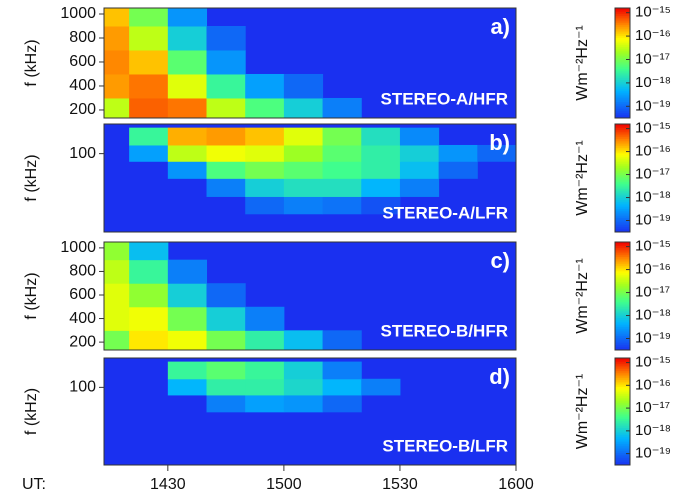 The height and width of the screenshot is (502, 697). What do you see at coordinates (516, 484) in the screenshot?
I see `x-tick-label: 1600` at bounding box center [516, 484].